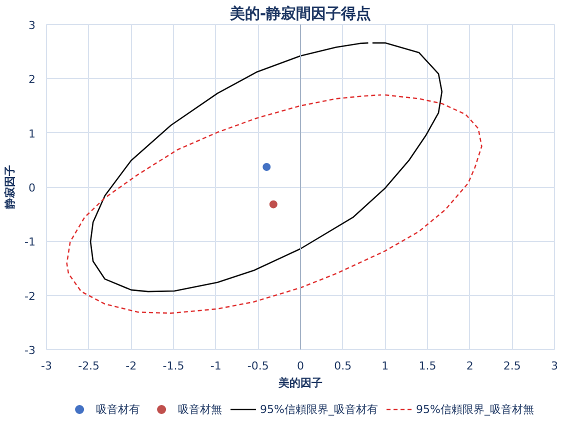 This screenshot has height=435, width=571. I want to click on y-tick-label: 0, so click(32, 188).